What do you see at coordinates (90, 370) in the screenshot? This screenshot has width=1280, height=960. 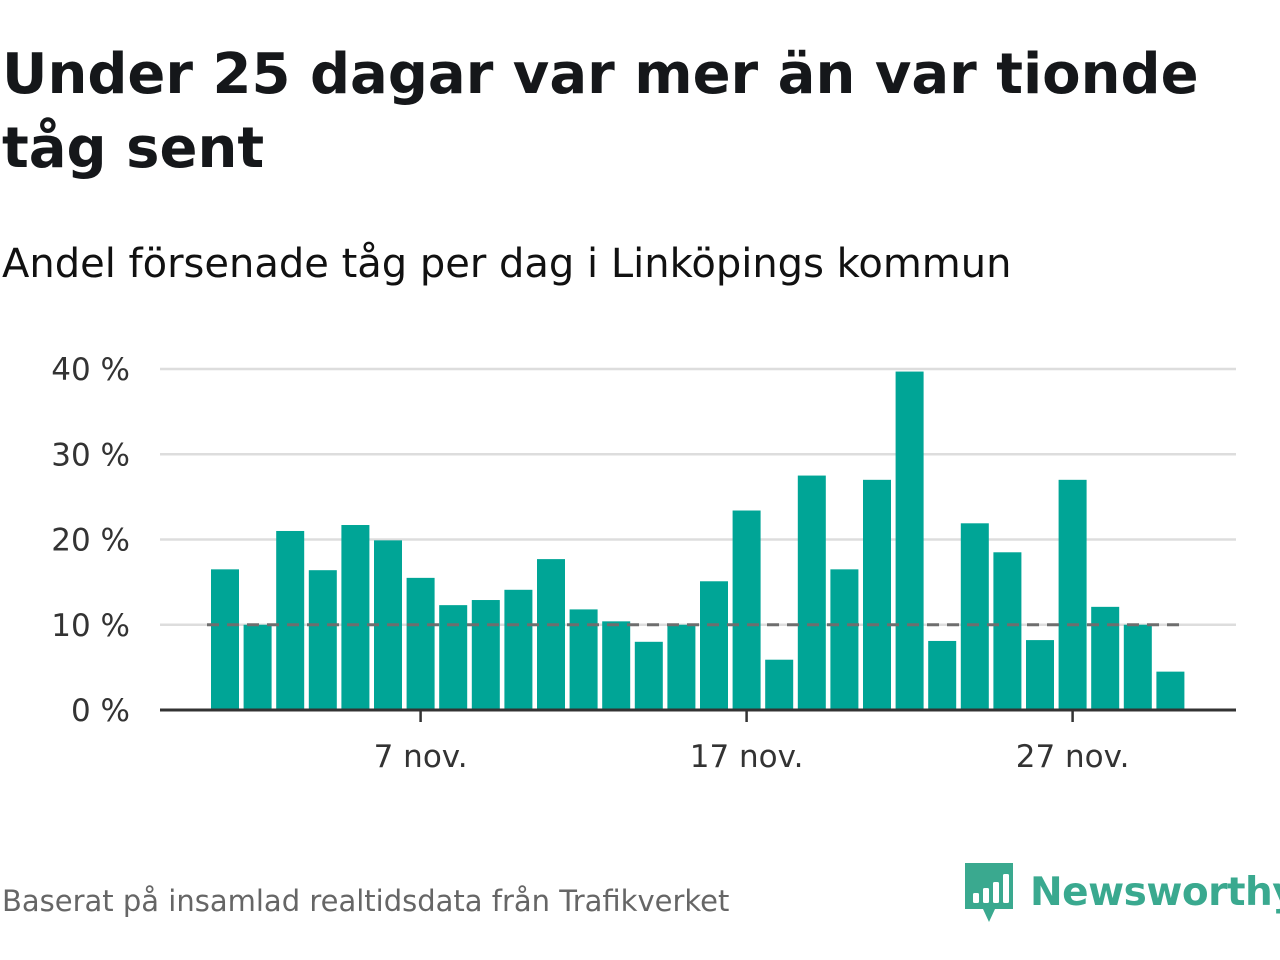 I see `y-tick-label: 40 %` at bounding box center [90, 370].